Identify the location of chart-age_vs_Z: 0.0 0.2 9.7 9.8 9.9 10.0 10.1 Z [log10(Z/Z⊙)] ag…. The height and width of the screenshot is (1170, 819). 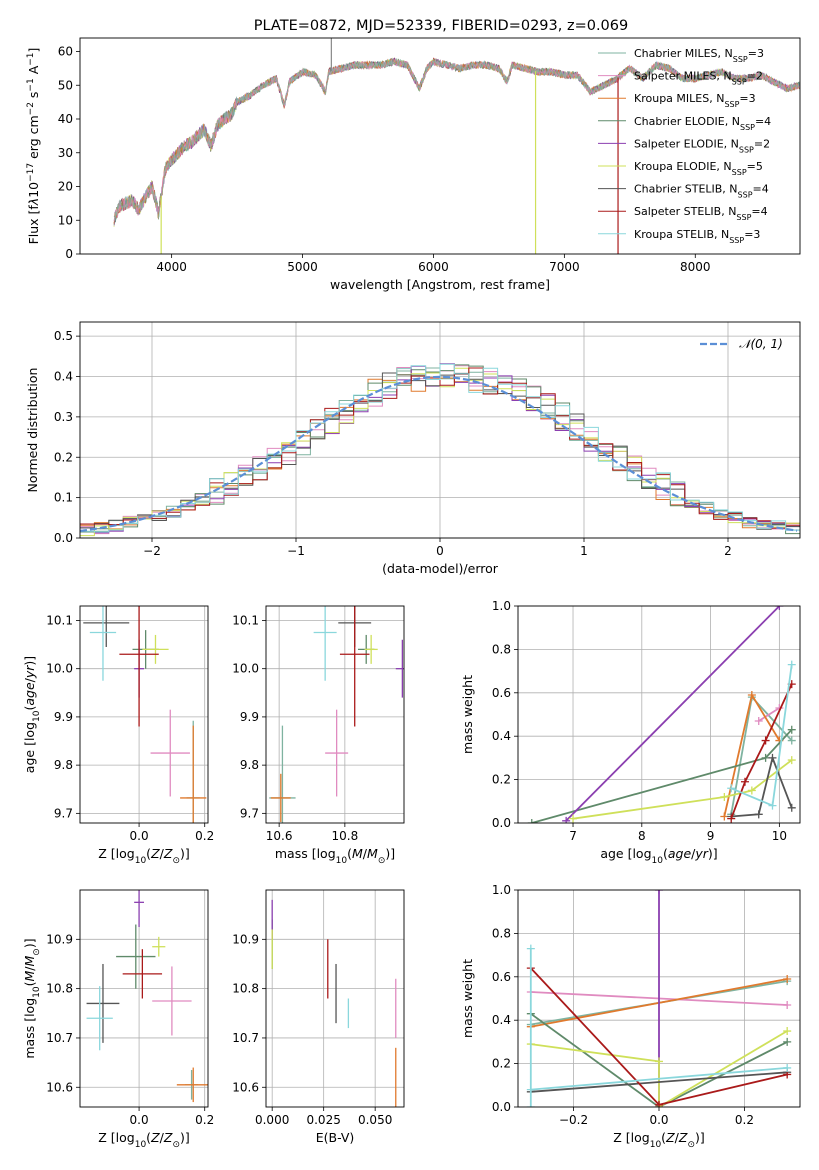
(118, 735).